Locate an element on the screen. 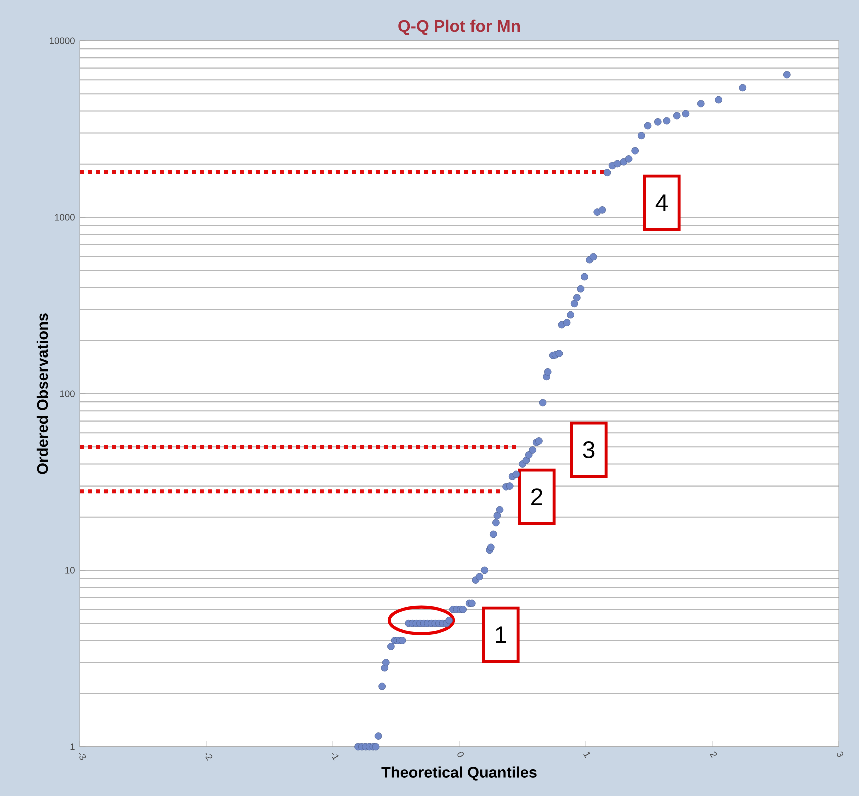  x-tick-label: 2 is located at coordinates (714, 755).